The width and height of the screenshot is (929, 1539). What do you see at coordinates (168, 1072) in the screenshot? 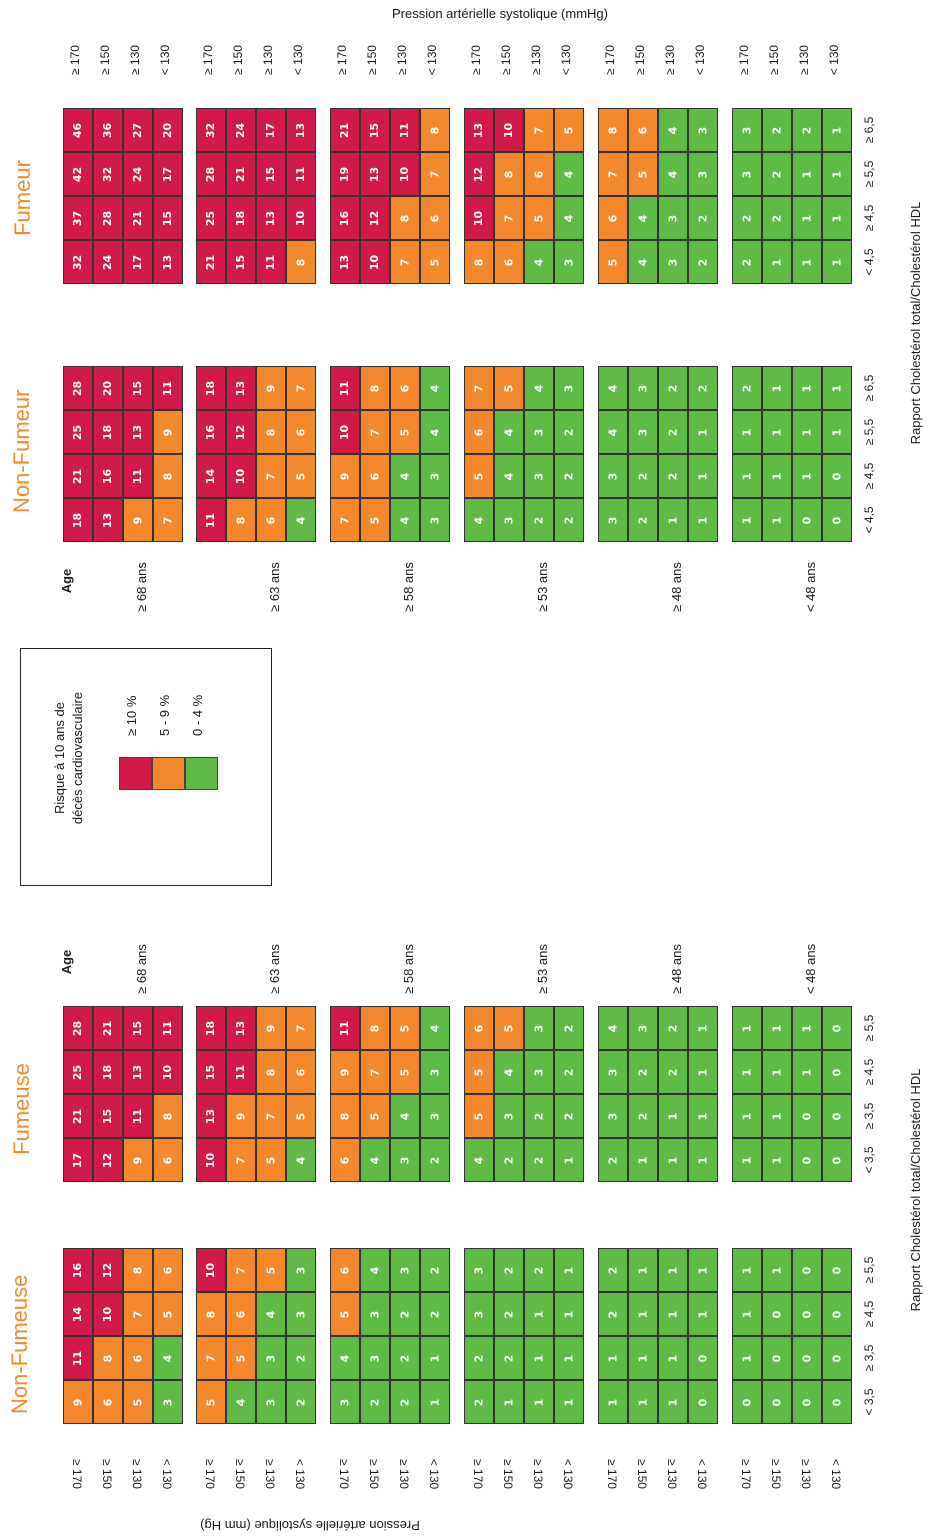
I see `women-smoker-cell: 10` at bounding box center [168, 1072].